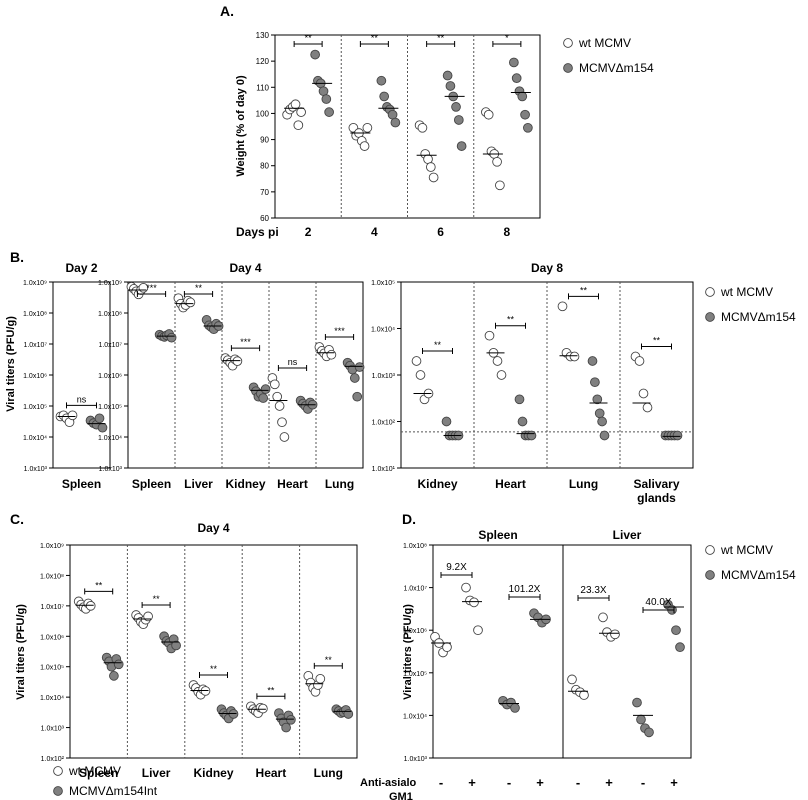 The image size is (808, 800). I want to click on x-tick-label: glands, so click(656, 498).